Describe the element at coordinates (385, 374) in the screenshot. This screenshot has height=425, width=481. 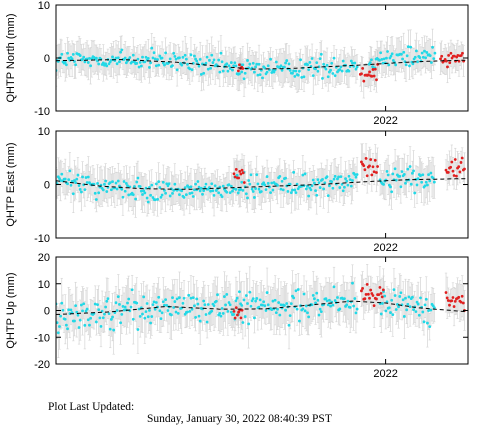
I see `x-tick-label: 2022` at that location.